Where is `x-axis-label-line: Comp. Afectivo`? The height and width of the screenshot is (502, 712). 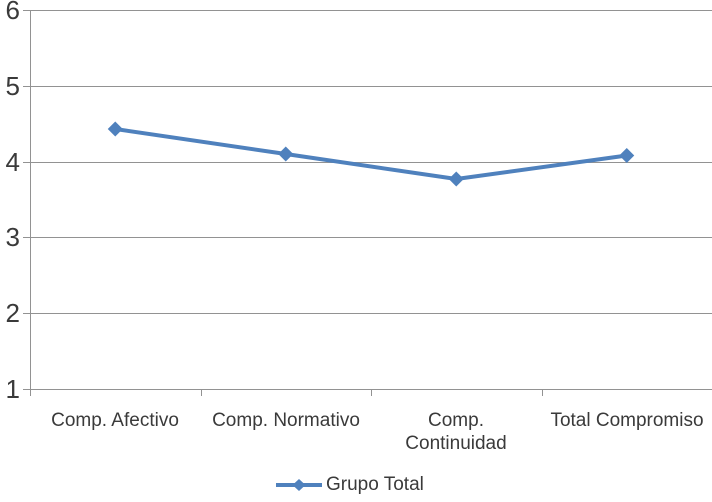
x-axis-label-line: Comp. Afectivo is located at coordinates (115, 420).